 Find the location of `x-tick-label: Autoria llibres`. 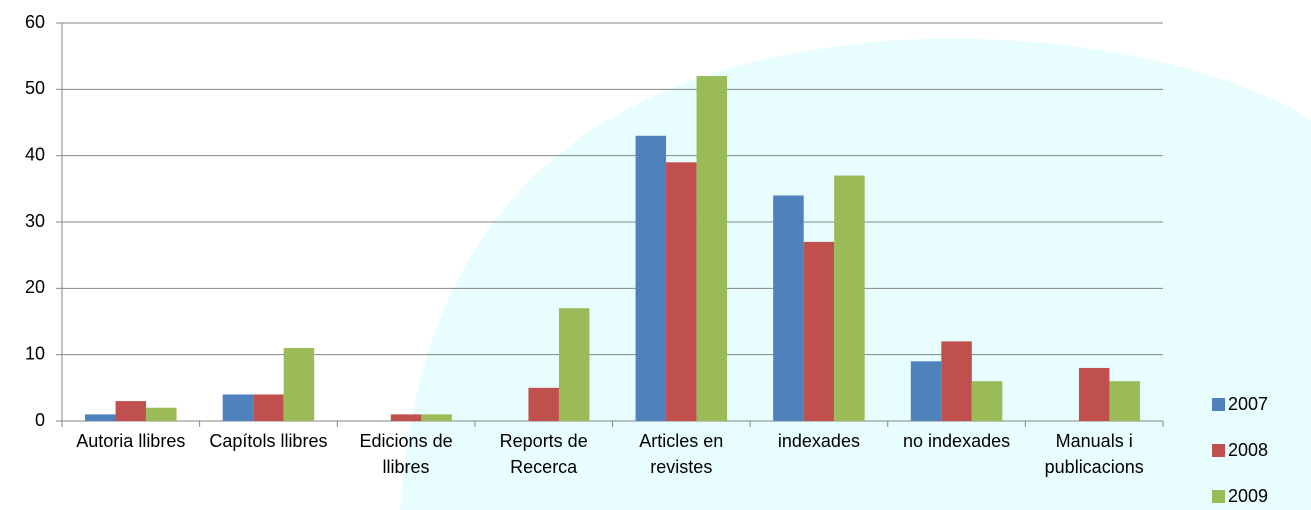

x-tick-label: Autoria llibres is located at coordinates (131, 441).